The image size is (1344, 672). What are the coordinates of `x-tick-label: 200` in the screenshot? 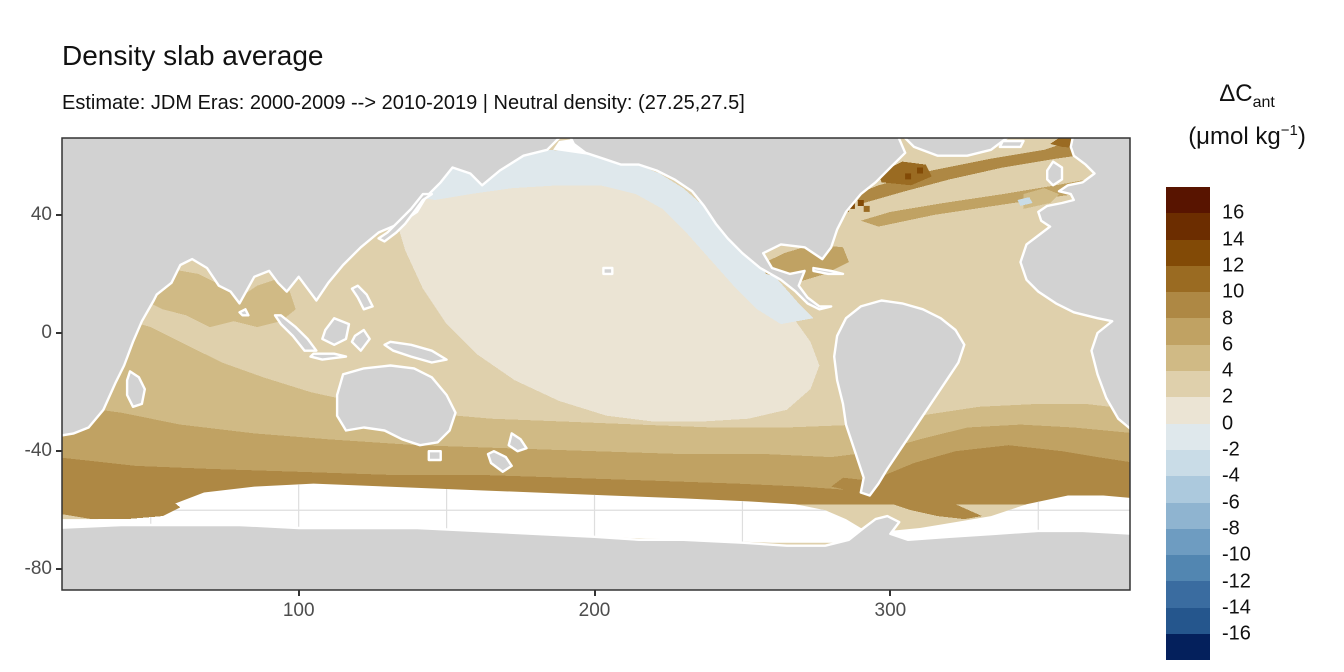 It's located at (594, 610).